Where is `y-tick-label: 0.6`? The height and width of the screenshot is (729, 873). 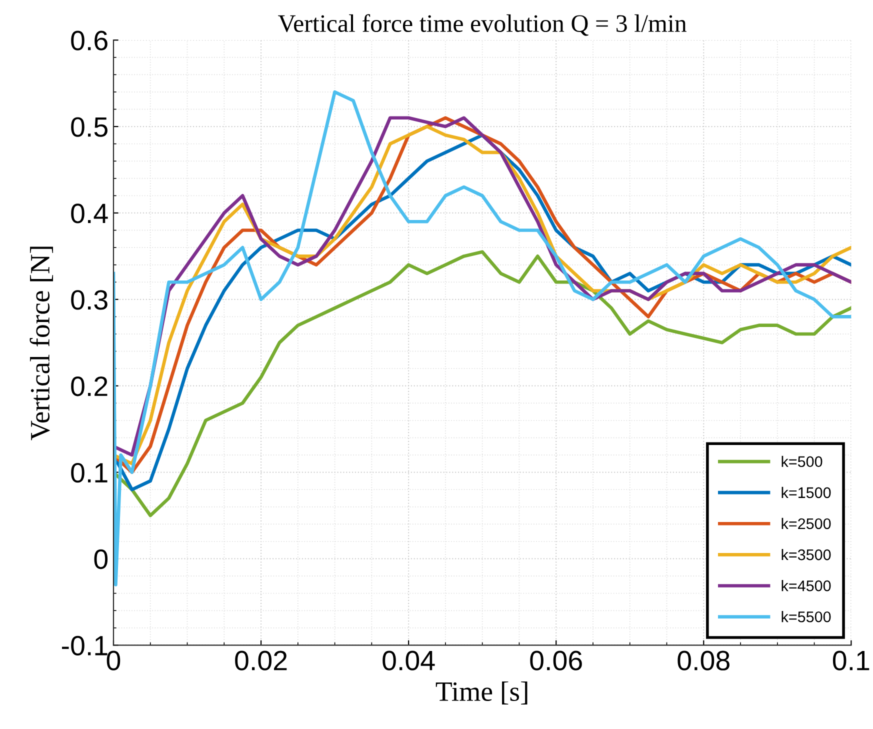 y-tick-label: 0.6 is located at coordinates (89, 40).